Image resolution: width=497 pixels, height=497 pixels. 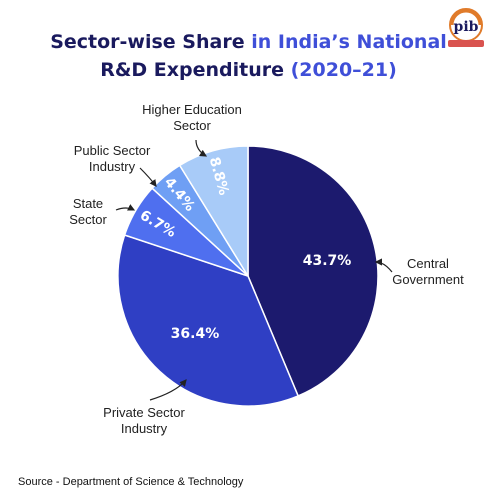 What do you see at coordinates (201, 148) in the screenshot?
I see `arrow-higher-education-sector` at bounding box center [201, 148].